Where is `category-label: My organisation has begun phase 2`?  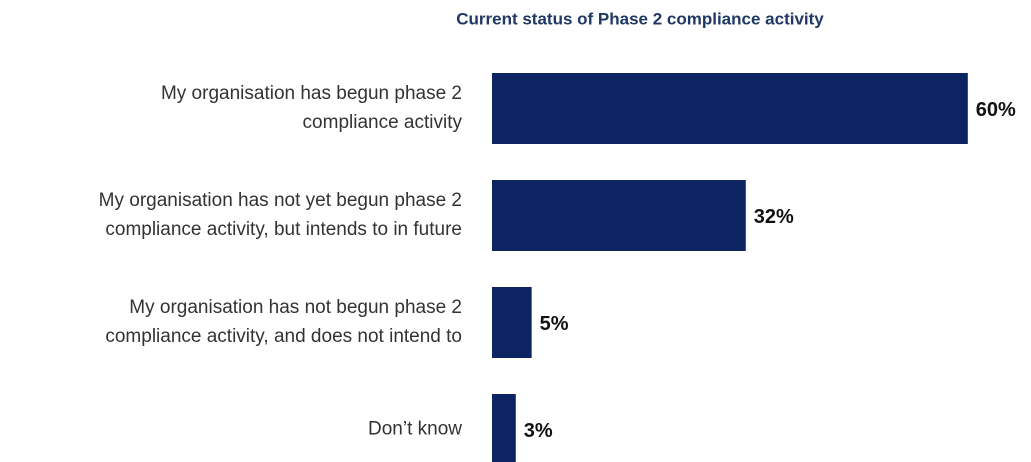
category-label: My organisation has begun phase 2 is located at coordinates (311, 93).